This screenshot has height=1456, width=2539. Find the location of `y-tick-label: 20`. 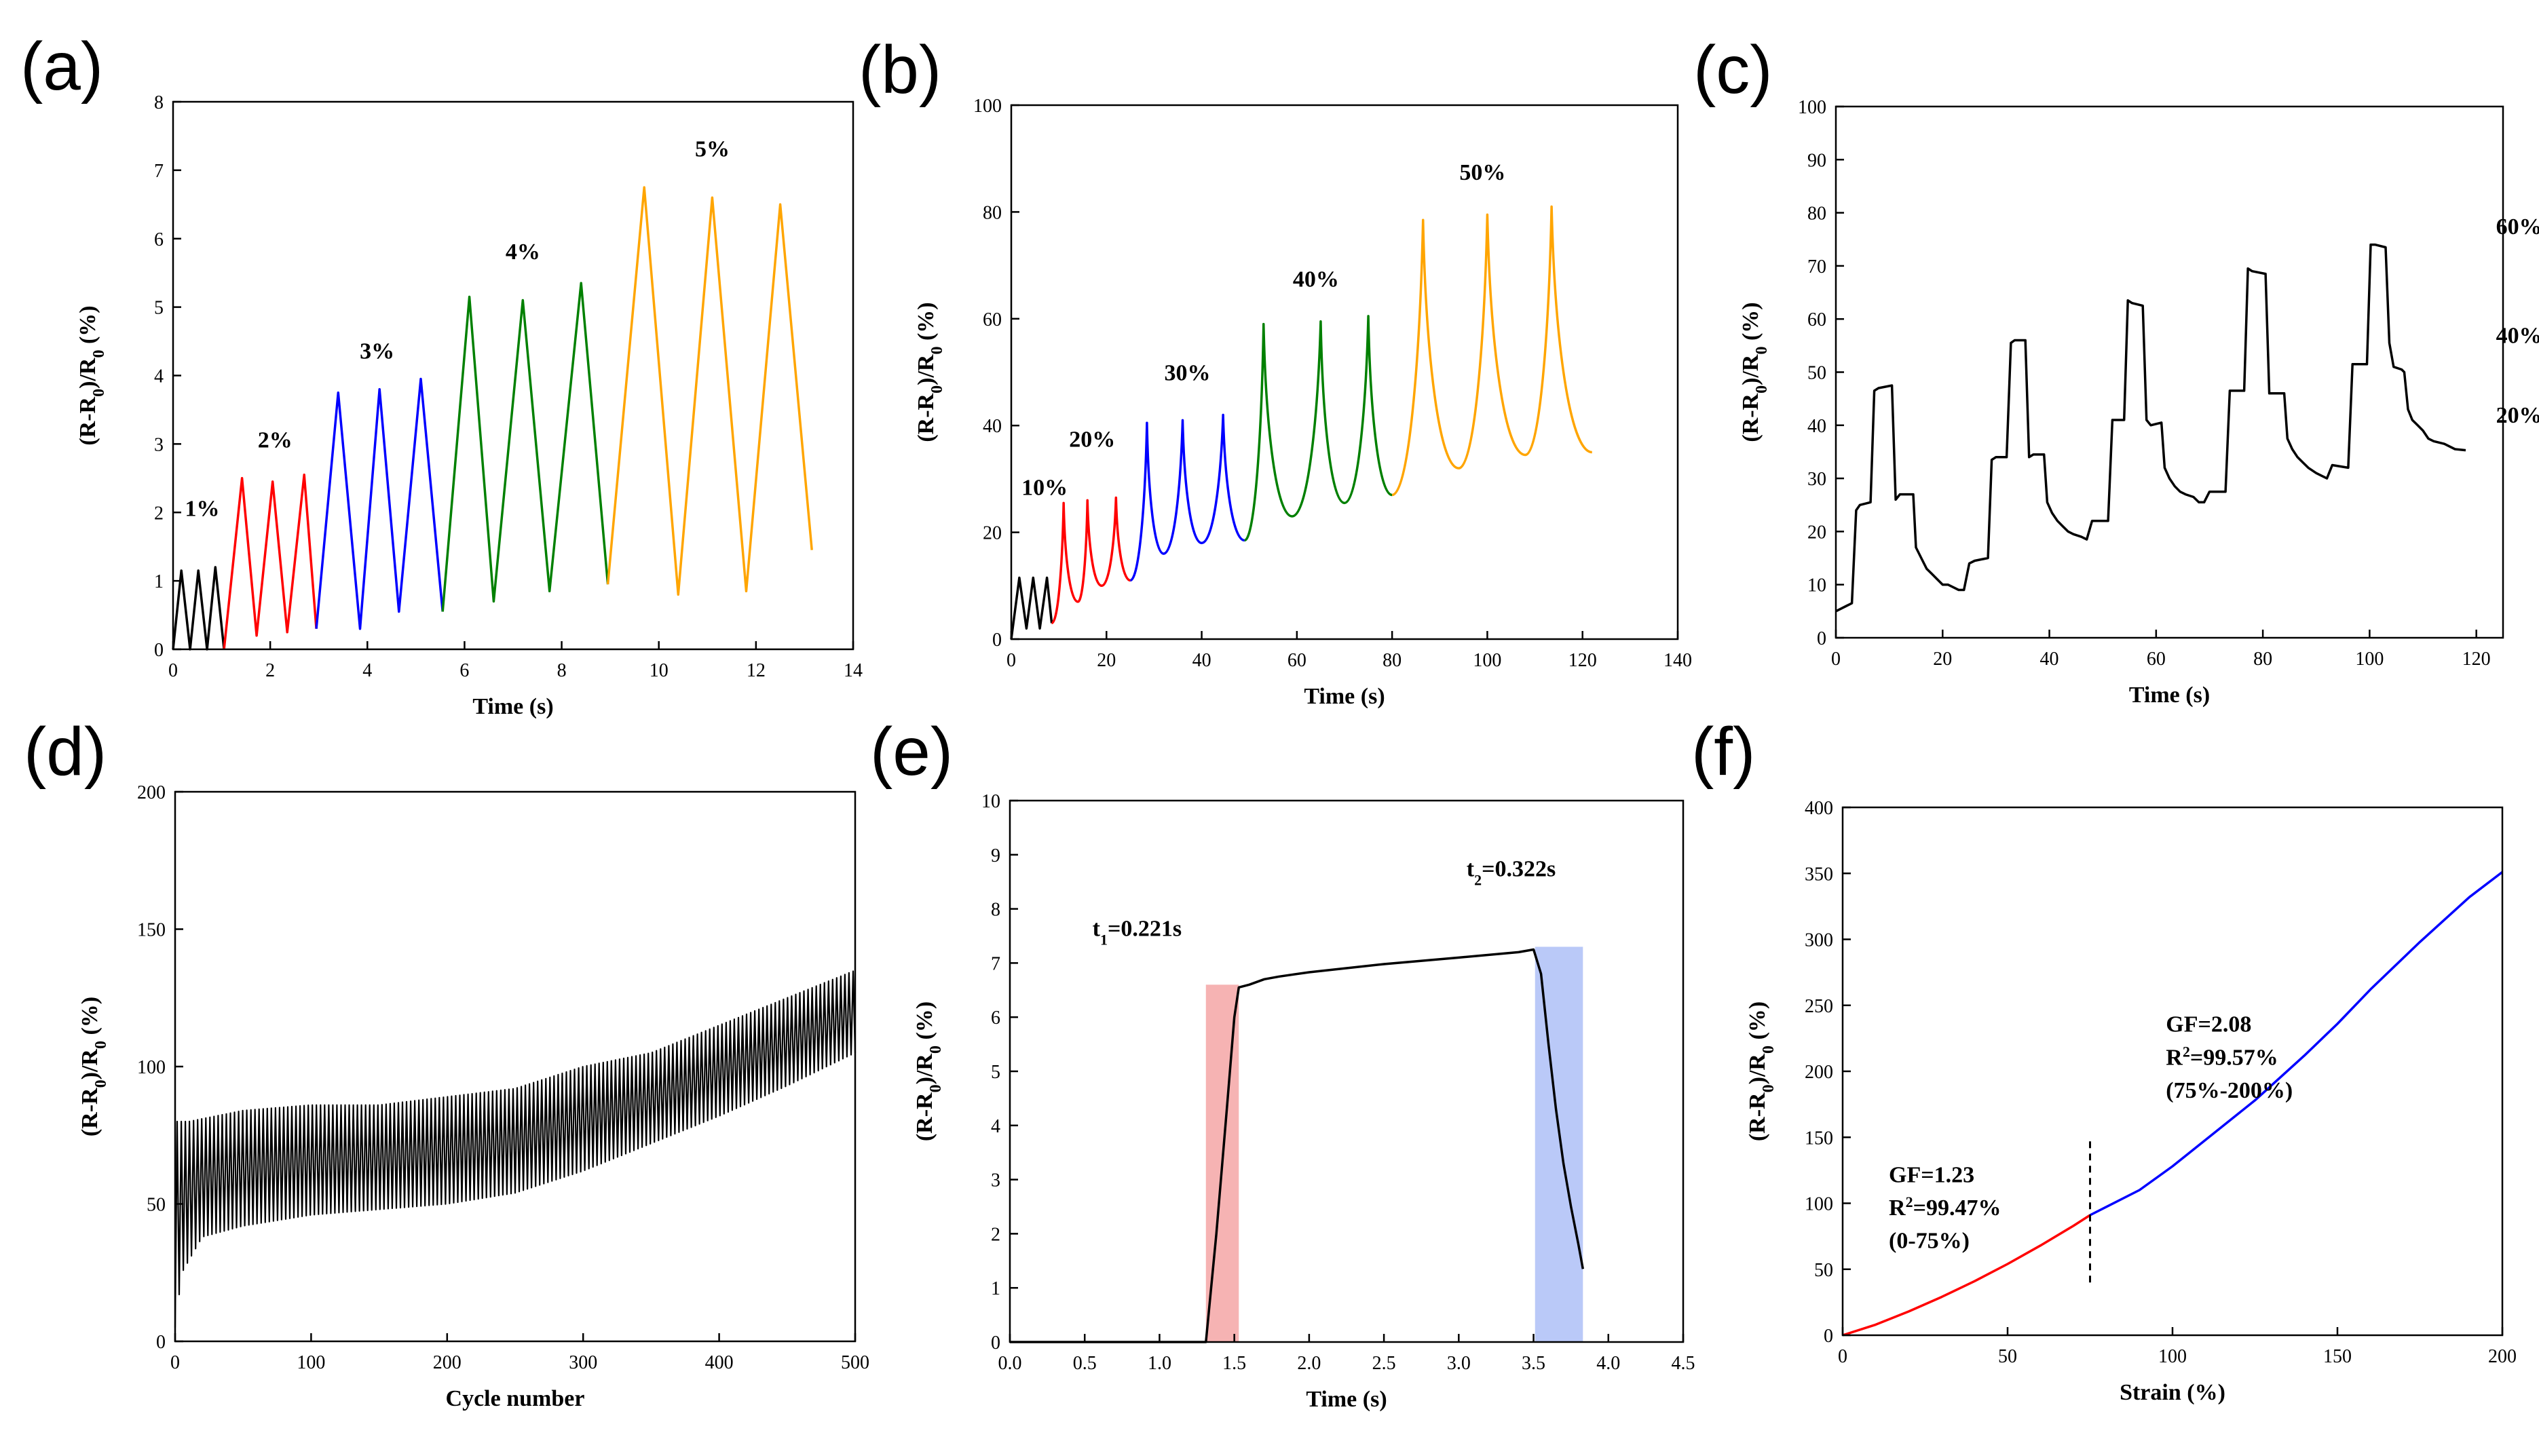

y-tick-label: 20 is located at coordinates (1816, 532).